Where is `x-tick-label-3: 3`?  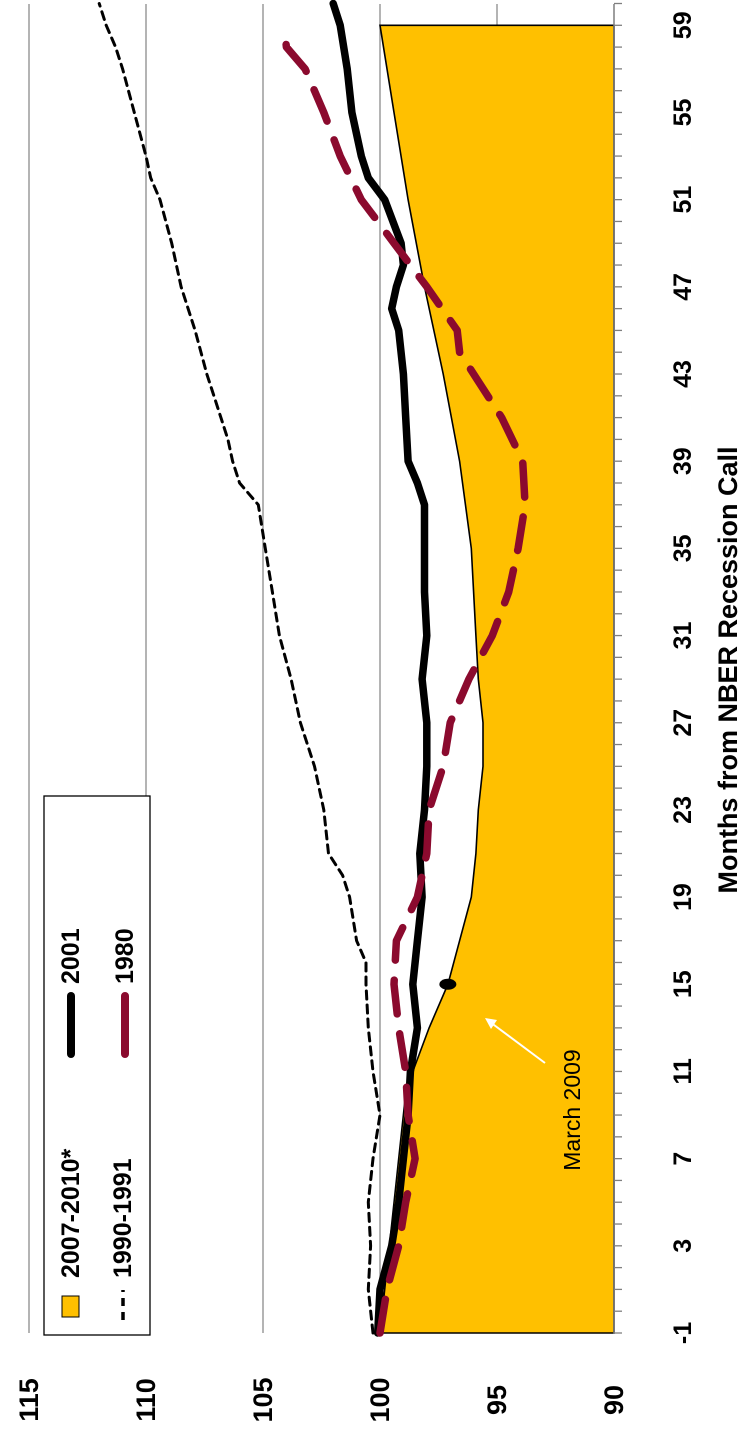 x-tick-label-3: 3 is located at coordinates (683, 1246).